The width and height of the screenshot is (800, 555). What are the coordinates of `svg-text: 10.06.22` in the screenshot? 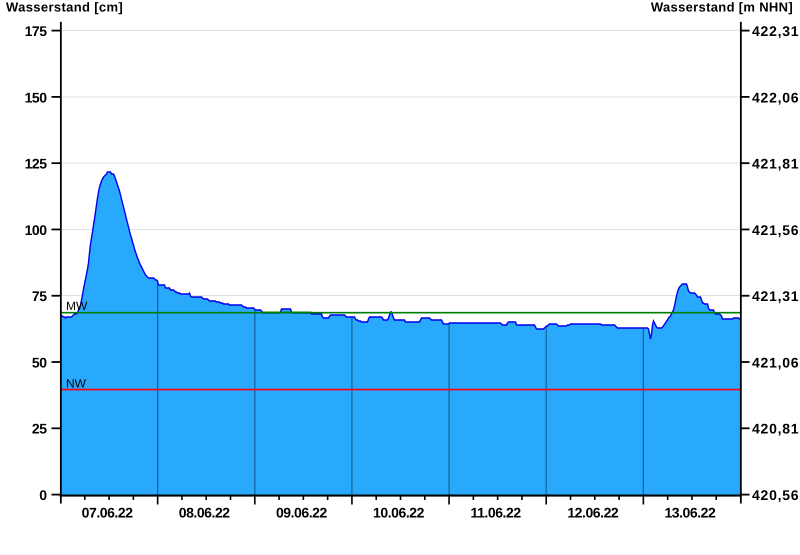 It's located at (399, 513).